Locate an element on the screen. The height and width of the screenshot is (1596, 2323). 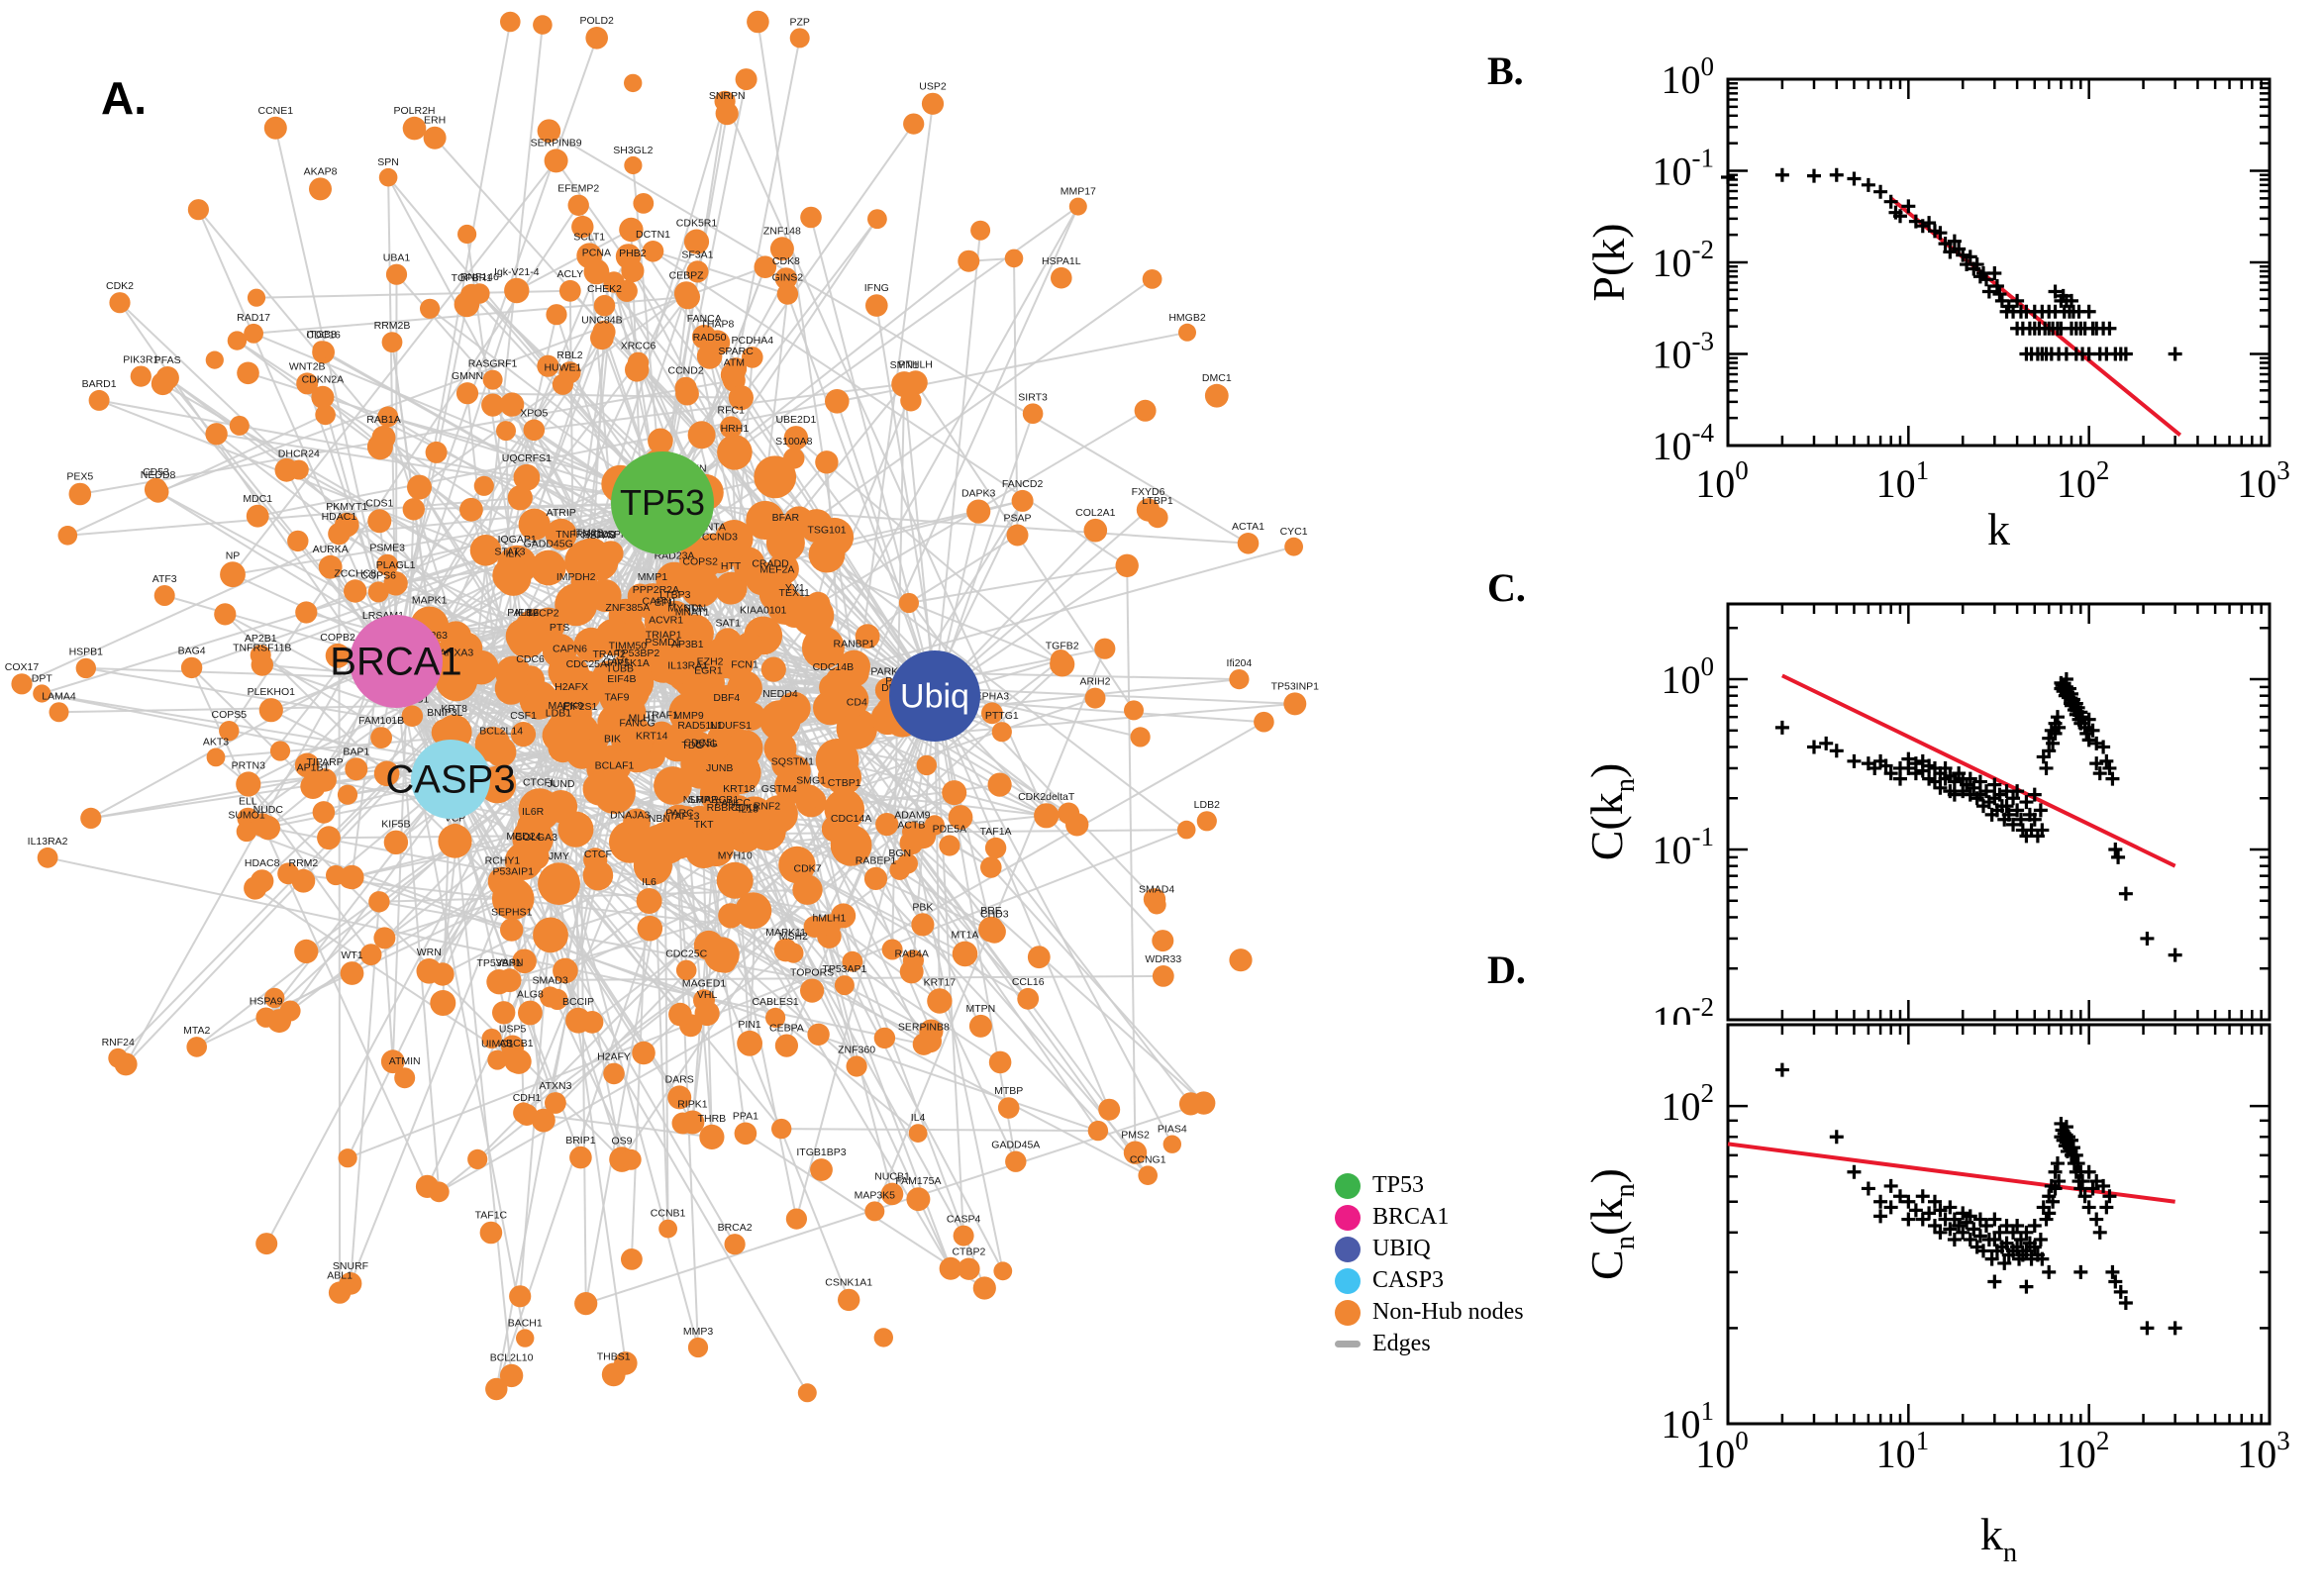
gene-label: SMAD4 is located at coordinates (1156, 889).